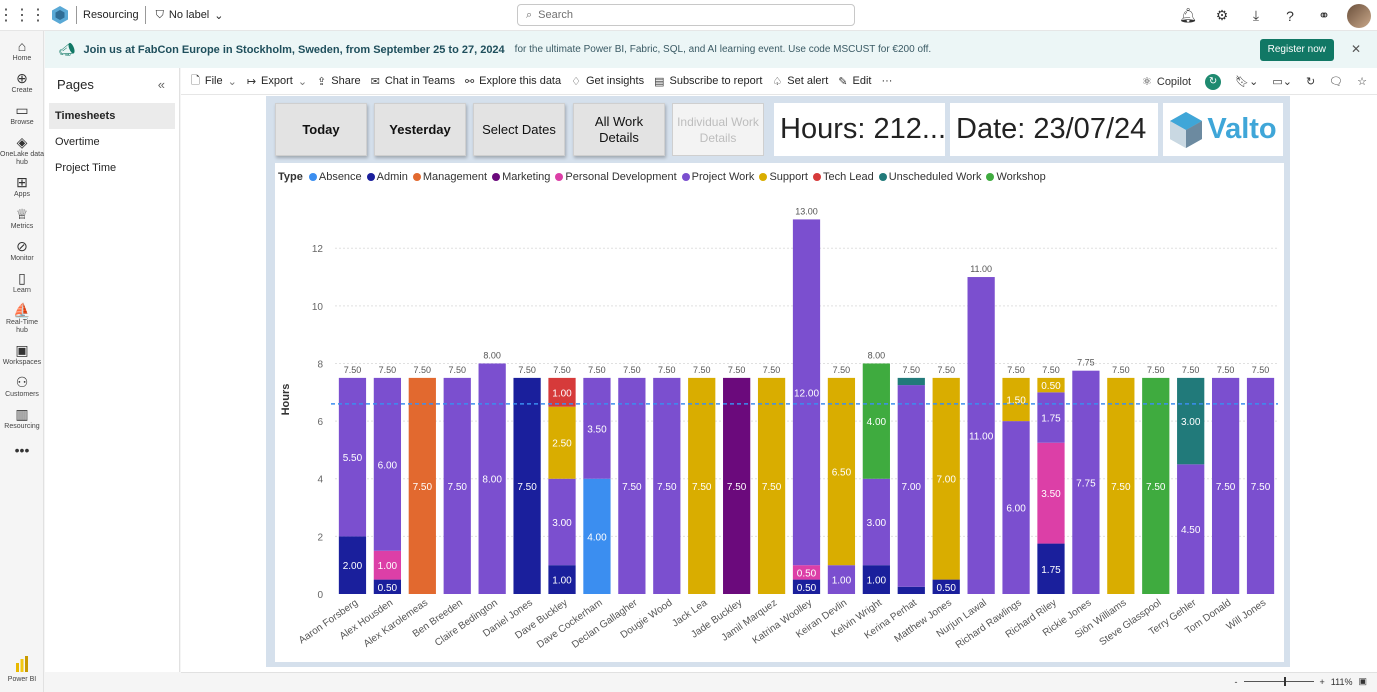  I want to click on y-tick-label: 6, so click(320, 422).